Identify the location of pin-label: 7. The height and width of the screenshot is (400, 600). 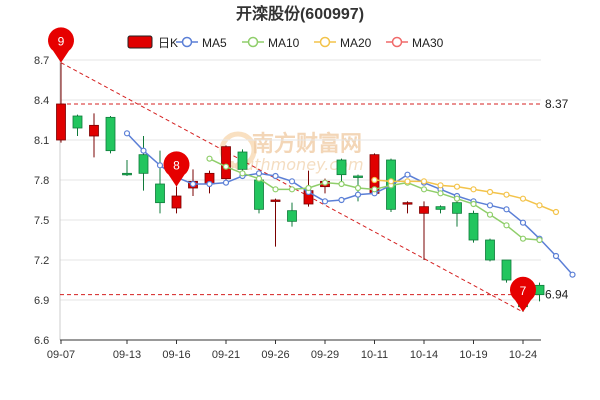
(523, 291).